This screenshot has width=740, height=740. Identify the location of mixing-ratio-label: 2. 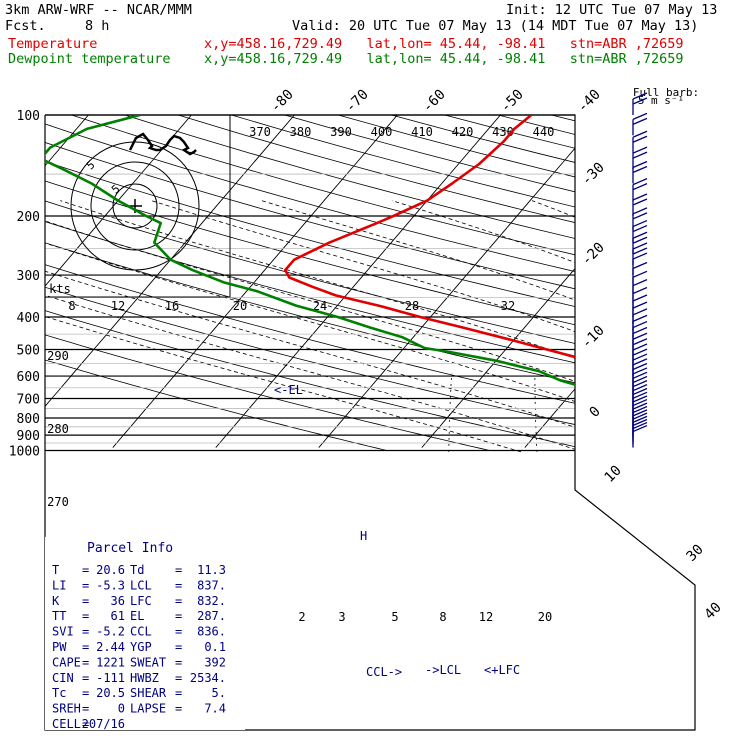
(301, 617).